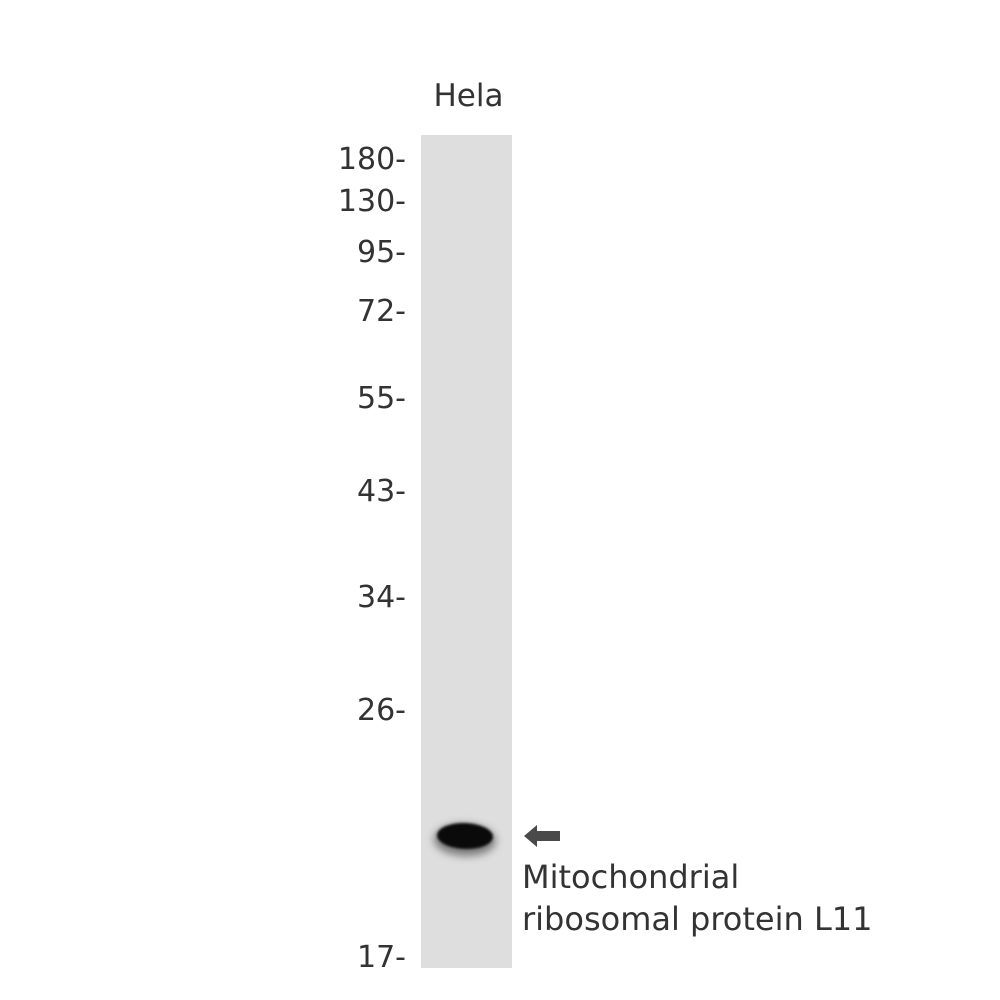  I want to click on marker-55: 55-, so click(381, 398).